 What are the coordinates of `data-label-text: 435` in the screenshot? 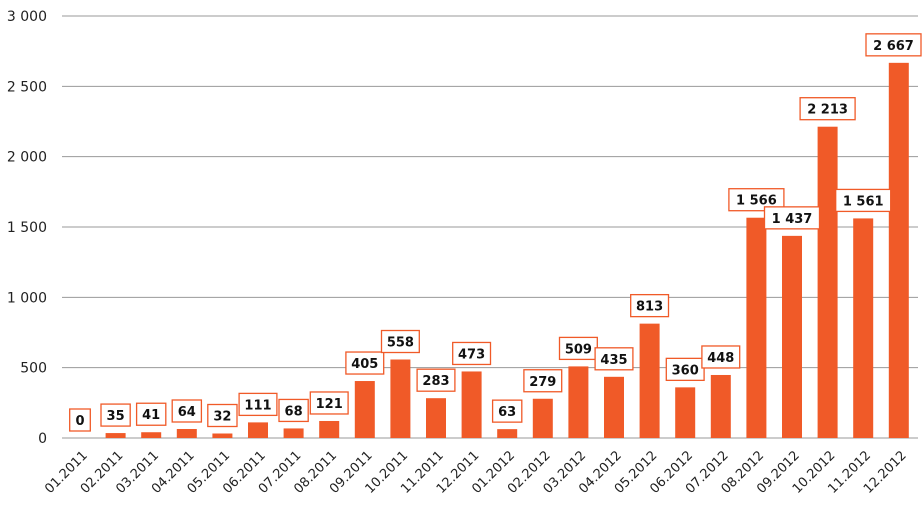 It's located at (613, 360).